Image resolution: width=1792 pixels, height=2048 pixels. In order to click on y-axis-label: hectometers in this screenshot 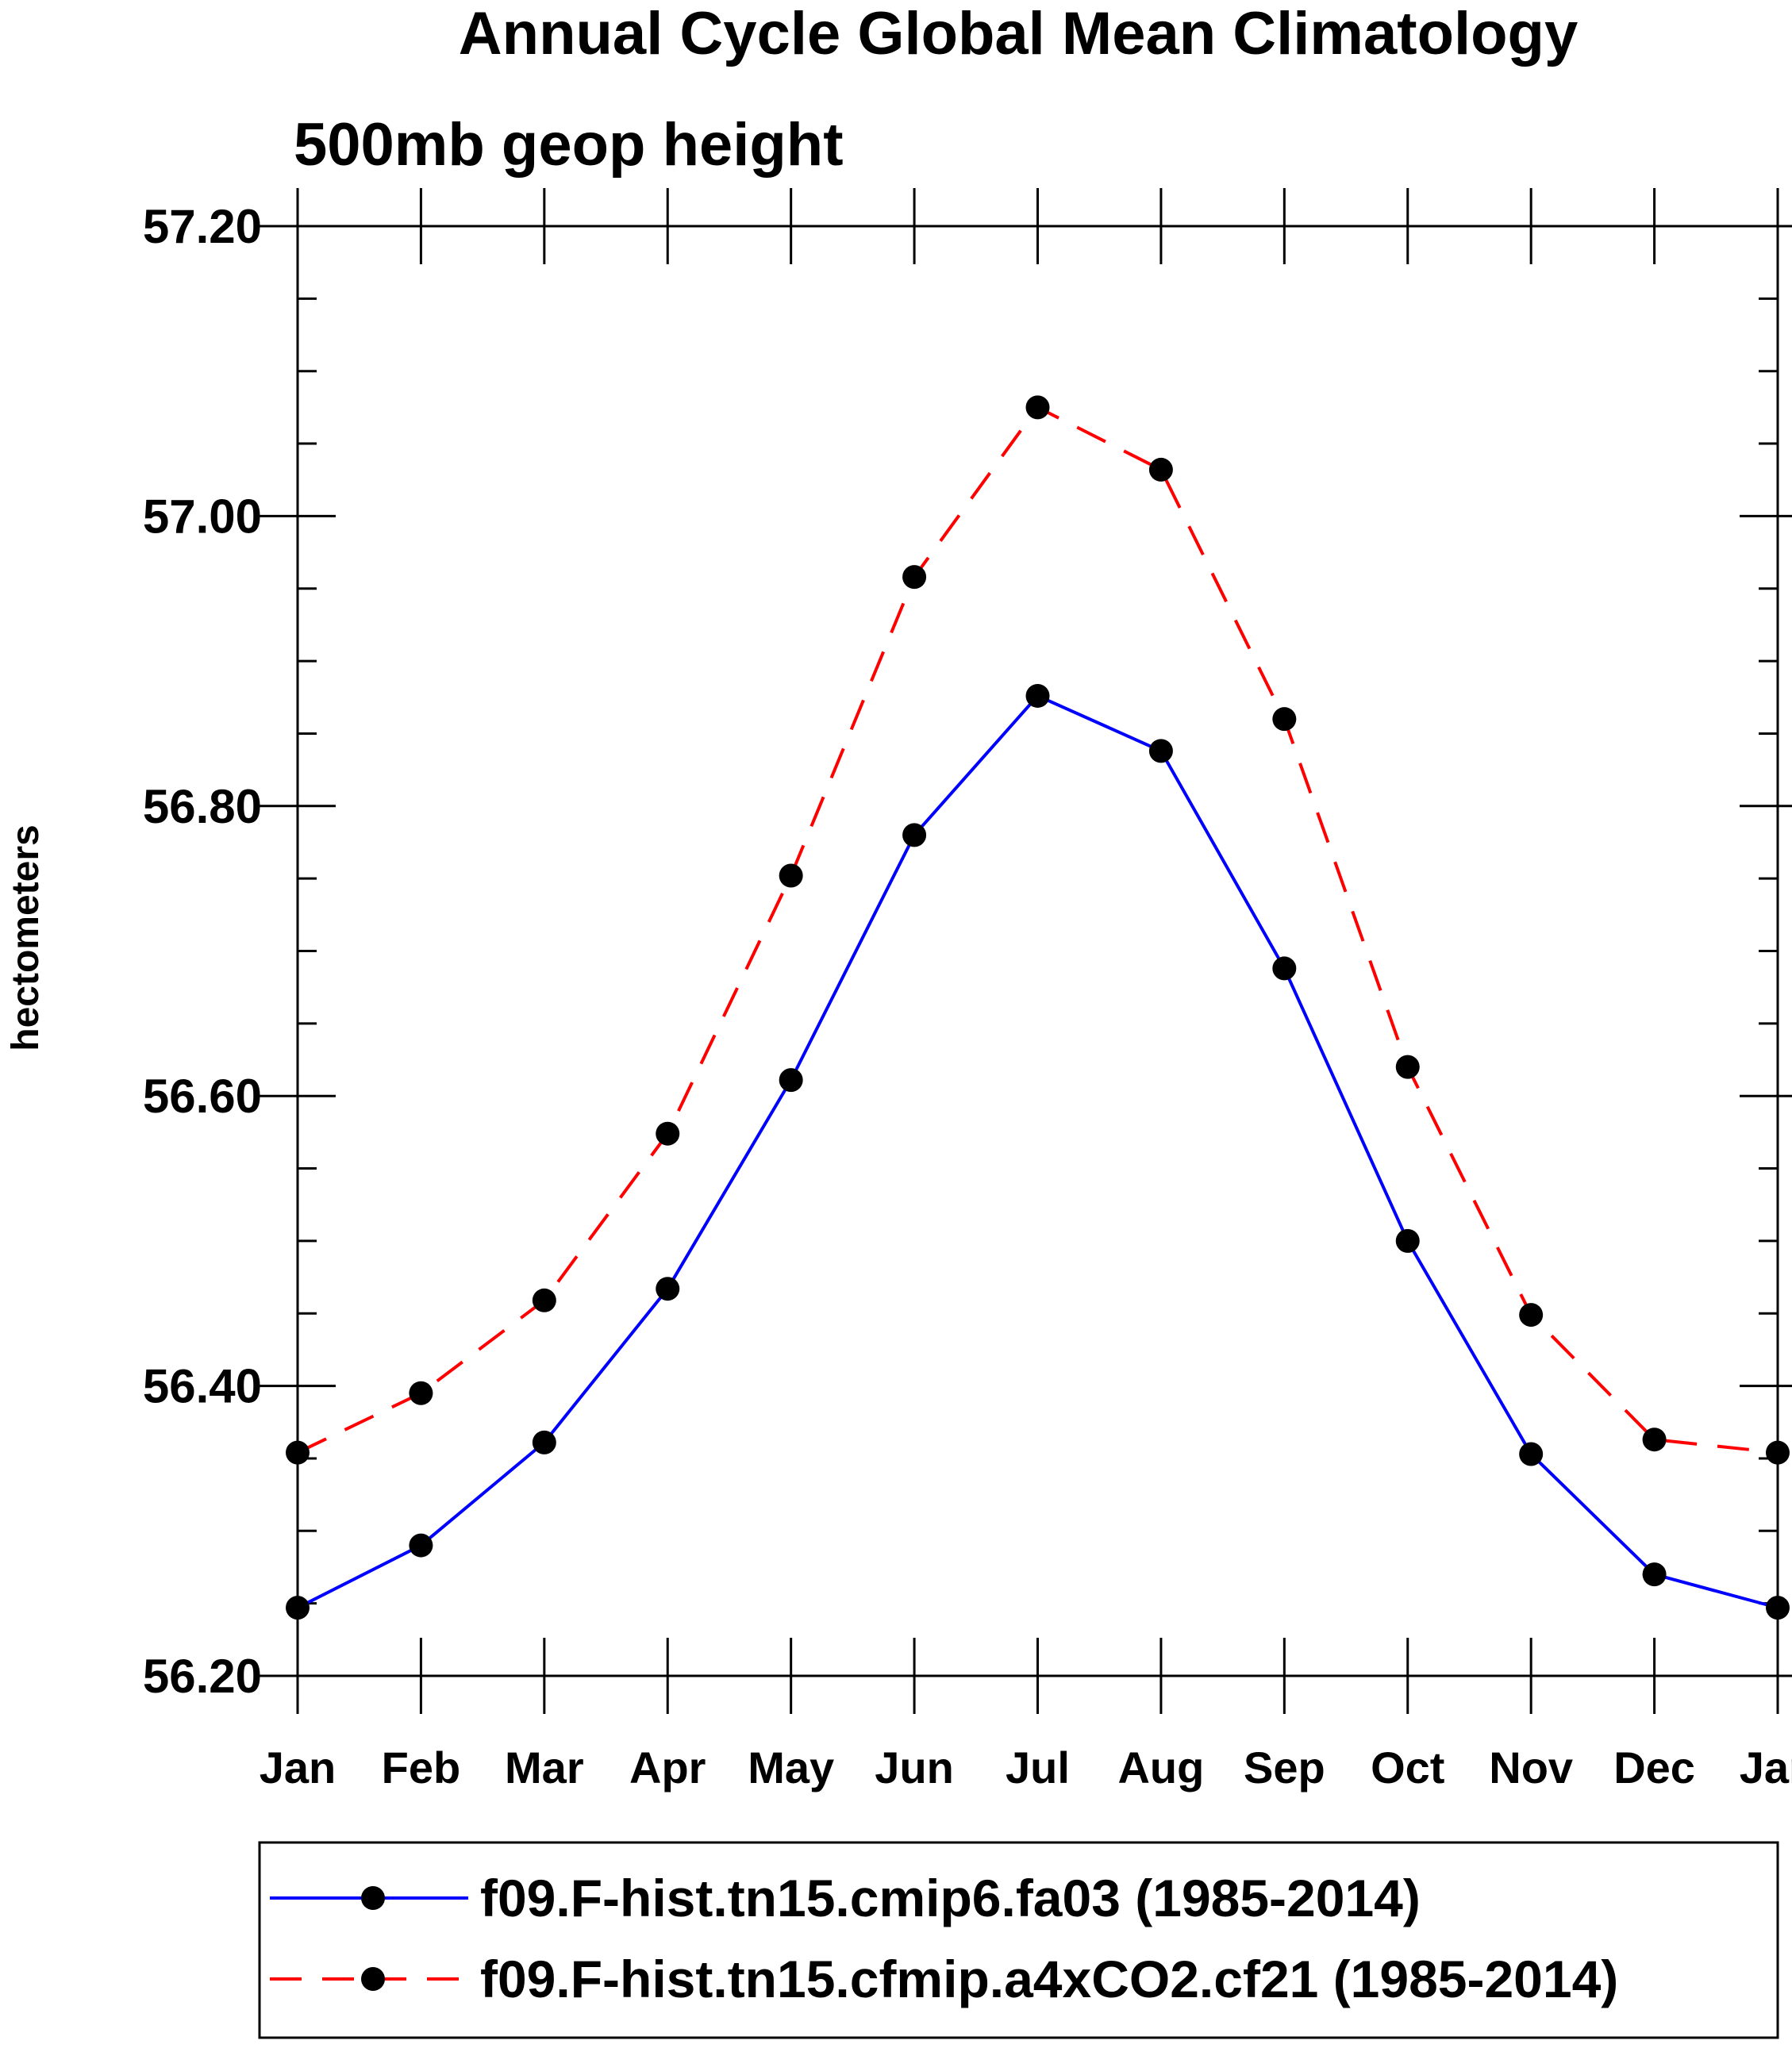, I will do `click(26, 937)`.